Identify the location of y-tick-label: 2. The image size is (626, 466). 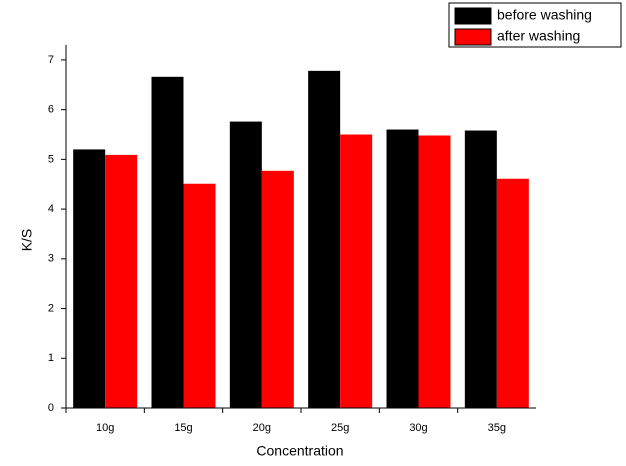
(51, 308).